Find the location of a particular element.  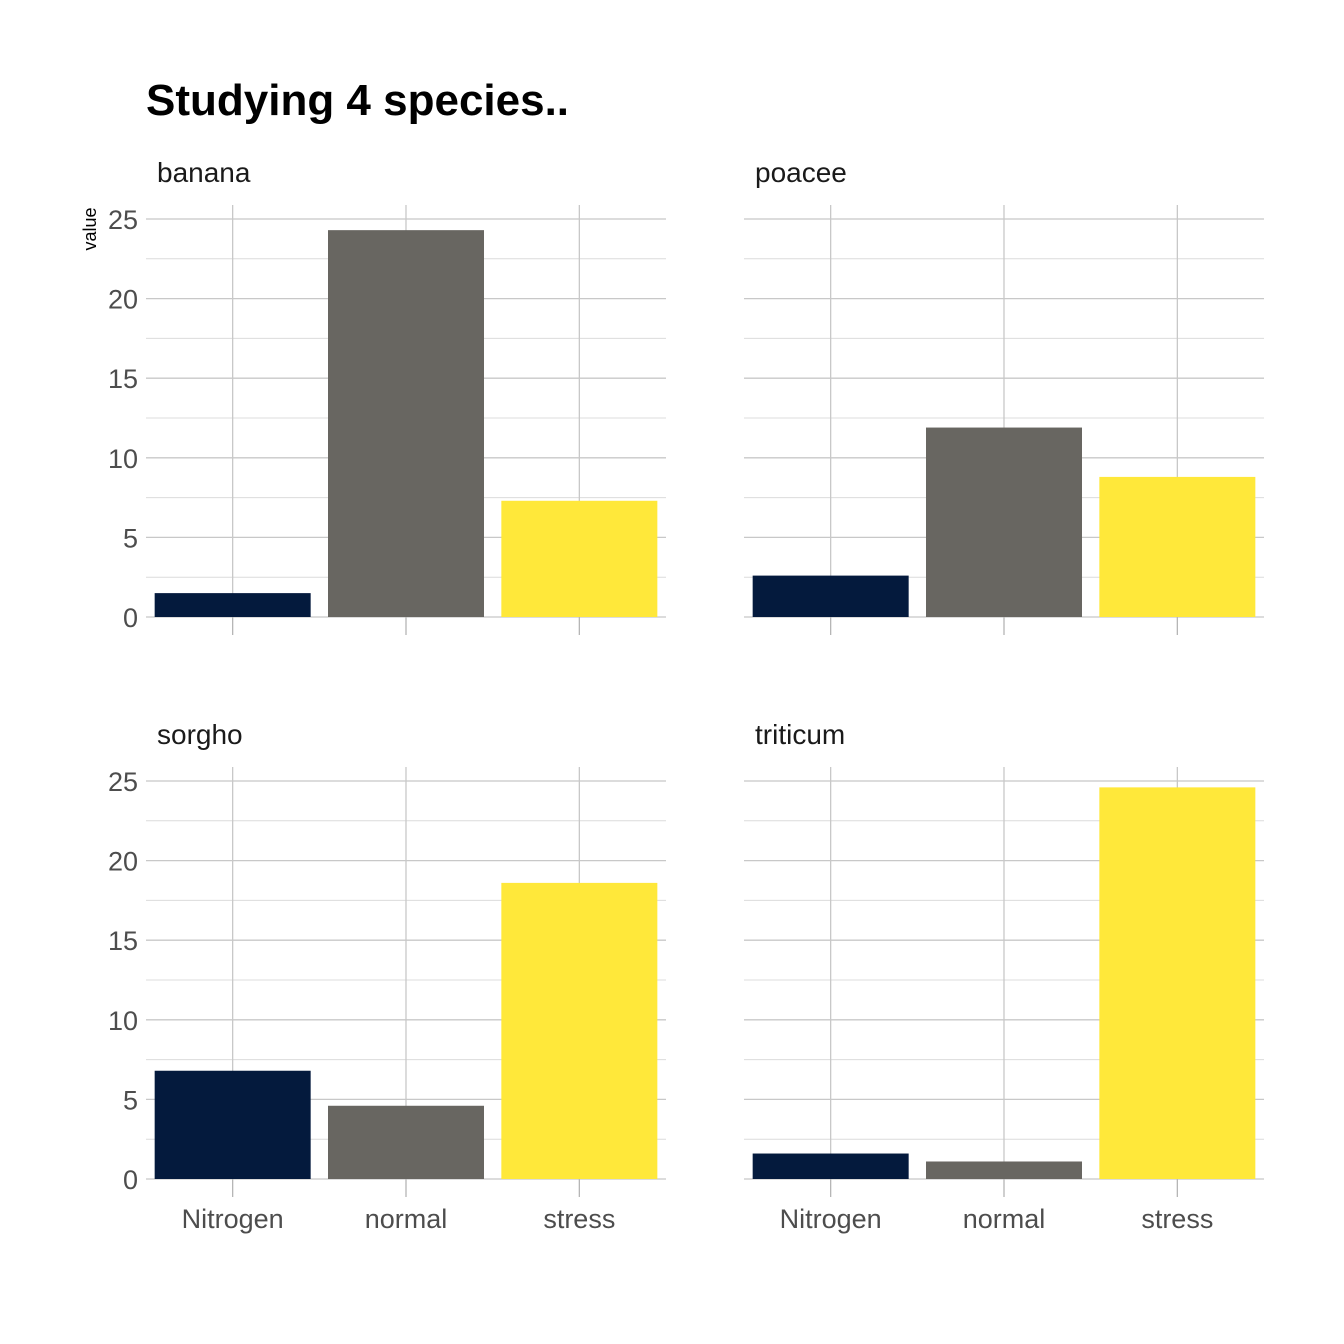

facet-label-banana: banana is located at coordinates (204, 172).